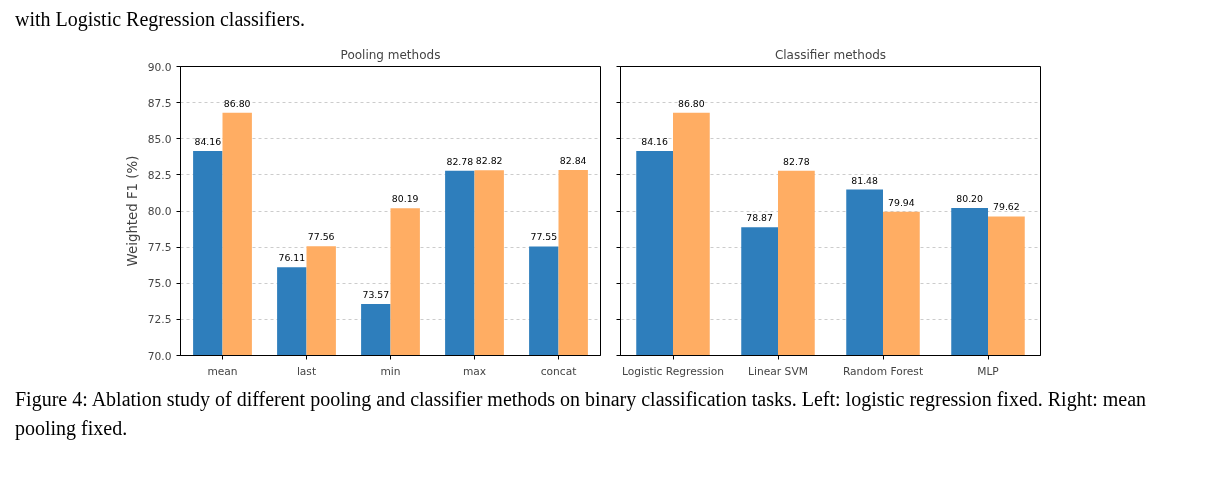 The image size is (1219, 480). What do you see at coordinates (901, 202) in the screenshot?
I see `data-label: 79.94` at bounding box center [901, 202].